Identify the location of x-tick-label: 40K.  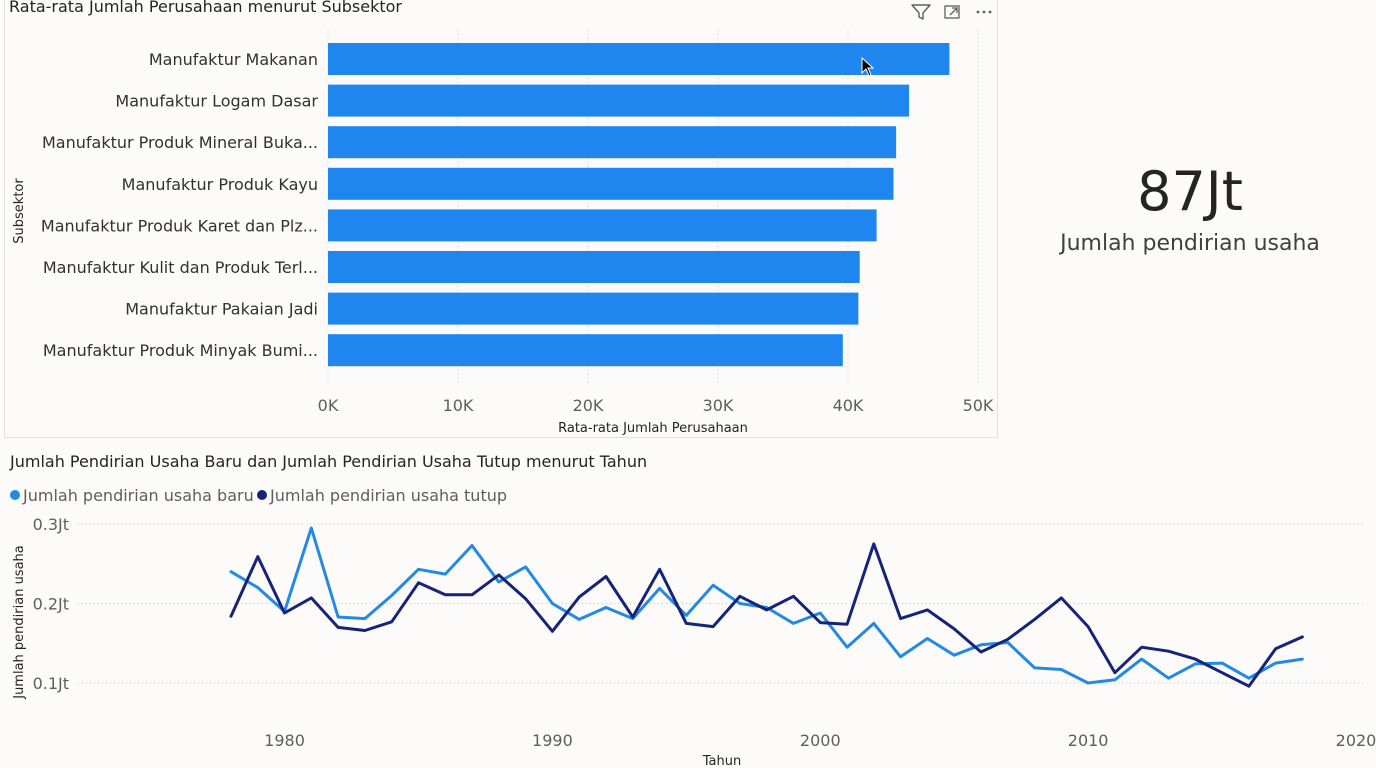
(848, 405).